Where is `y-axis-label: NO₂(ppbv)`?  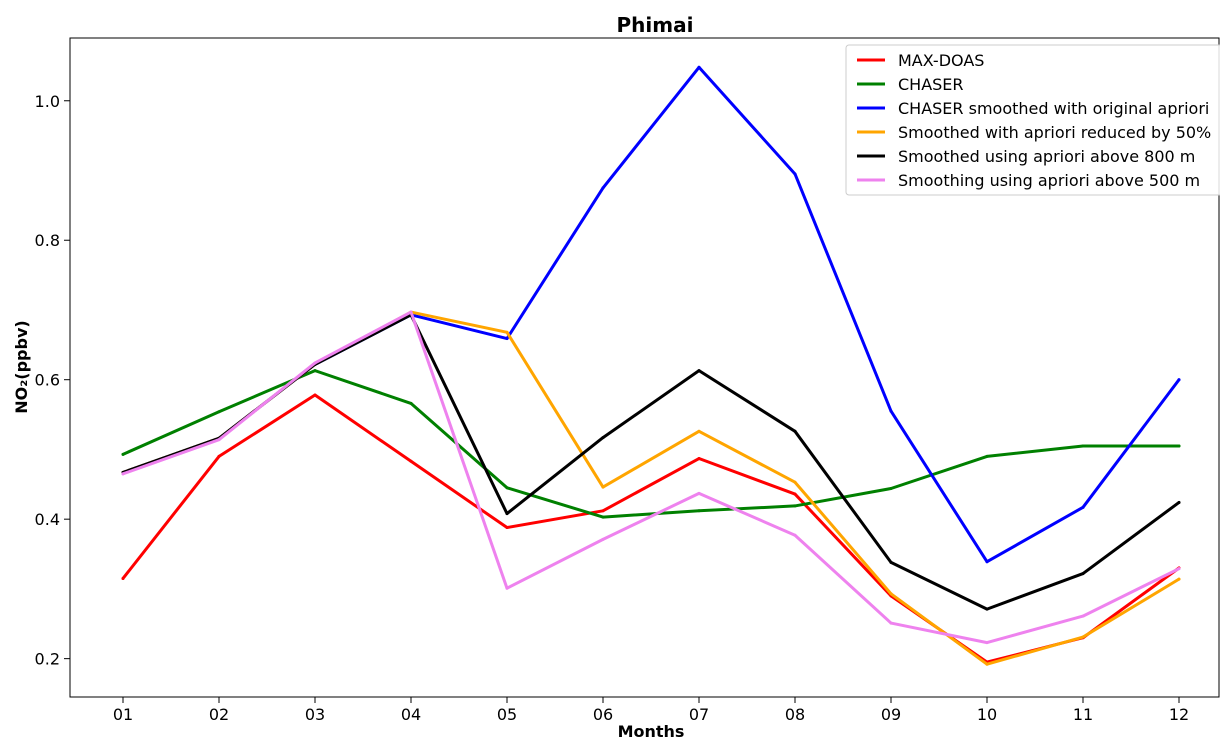
y-axis-label: NO₂(ppbv) is located at coordinates (21, 366).